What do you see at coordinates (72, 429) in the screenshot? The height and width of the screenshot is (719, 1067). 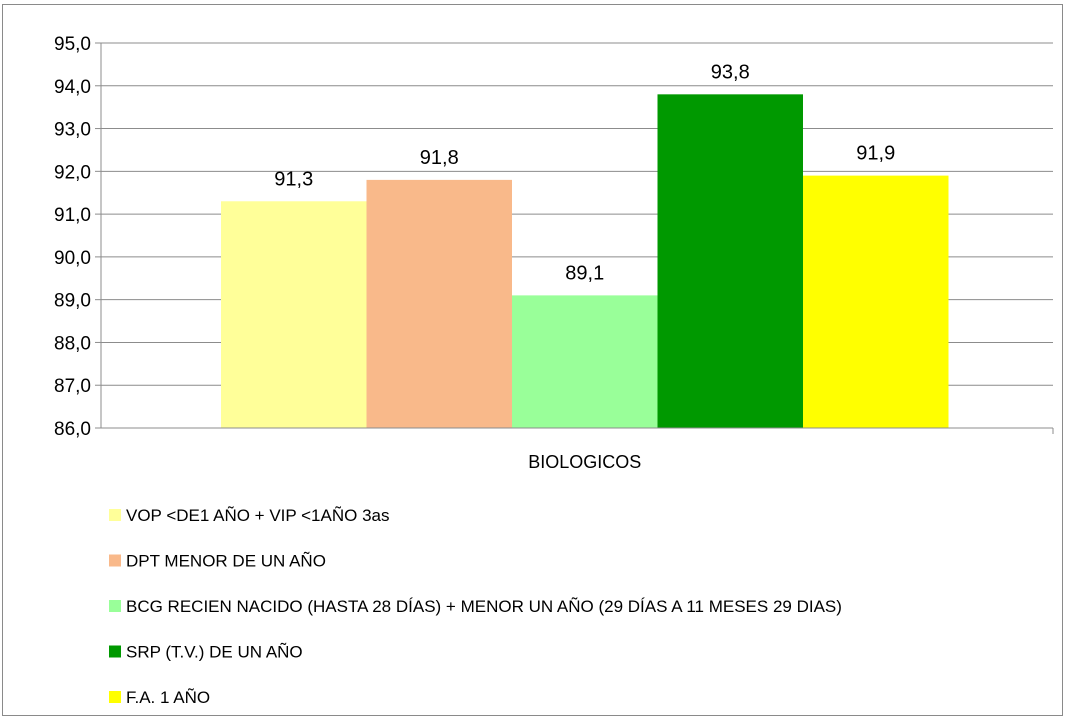 I see `y-tick-label: 86,0` at bounding box center [72, 429].